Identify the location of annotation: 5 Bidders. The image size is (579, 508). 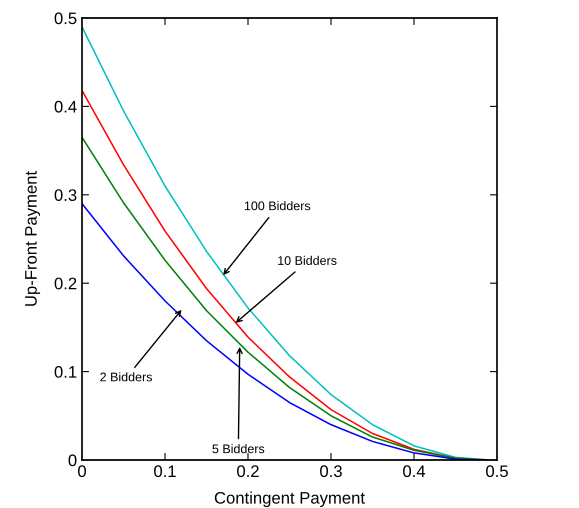
(238, 449).